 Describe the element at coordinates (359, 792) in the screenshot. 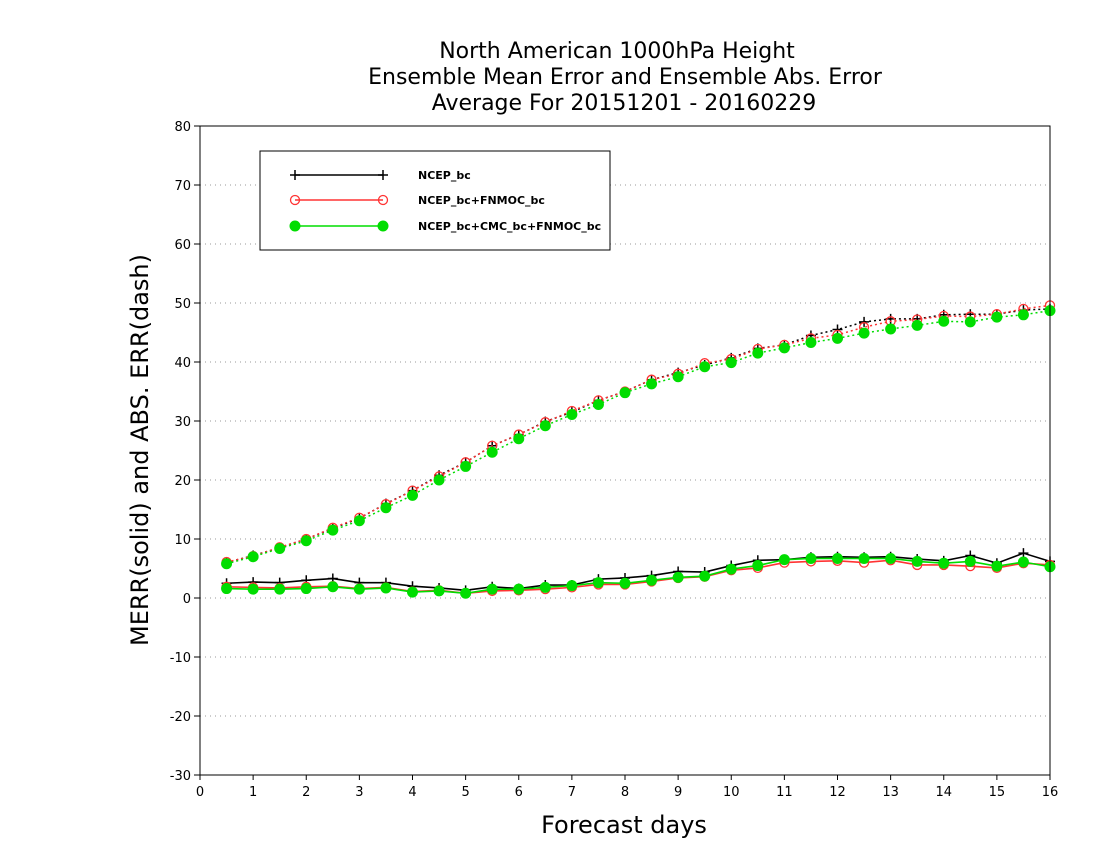

I see `x-tick-label: 3` at that location.